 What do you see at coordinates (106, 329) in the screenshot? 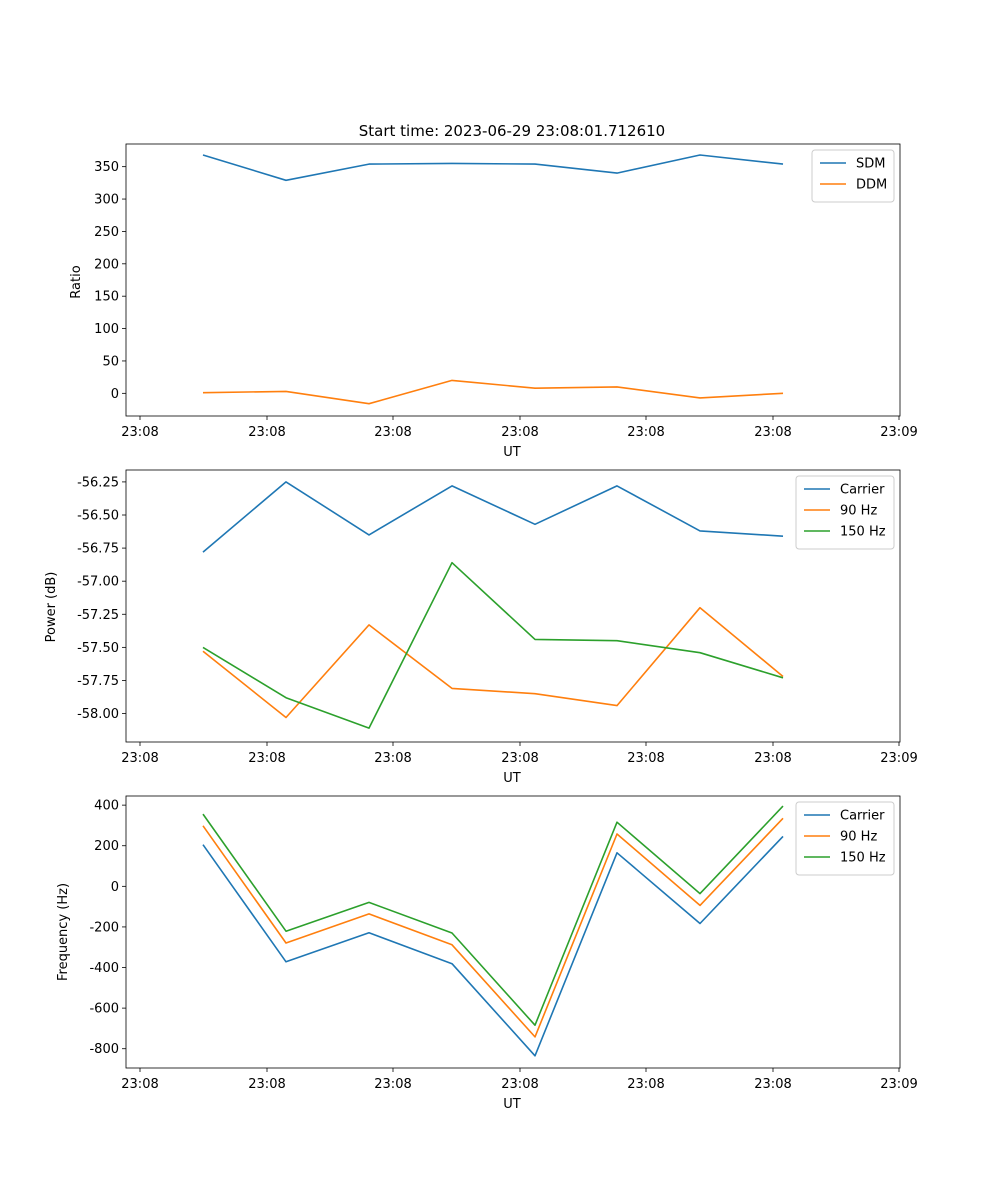
I see `ratio-y-tick-label: 100` at bounding box center [106, 329].